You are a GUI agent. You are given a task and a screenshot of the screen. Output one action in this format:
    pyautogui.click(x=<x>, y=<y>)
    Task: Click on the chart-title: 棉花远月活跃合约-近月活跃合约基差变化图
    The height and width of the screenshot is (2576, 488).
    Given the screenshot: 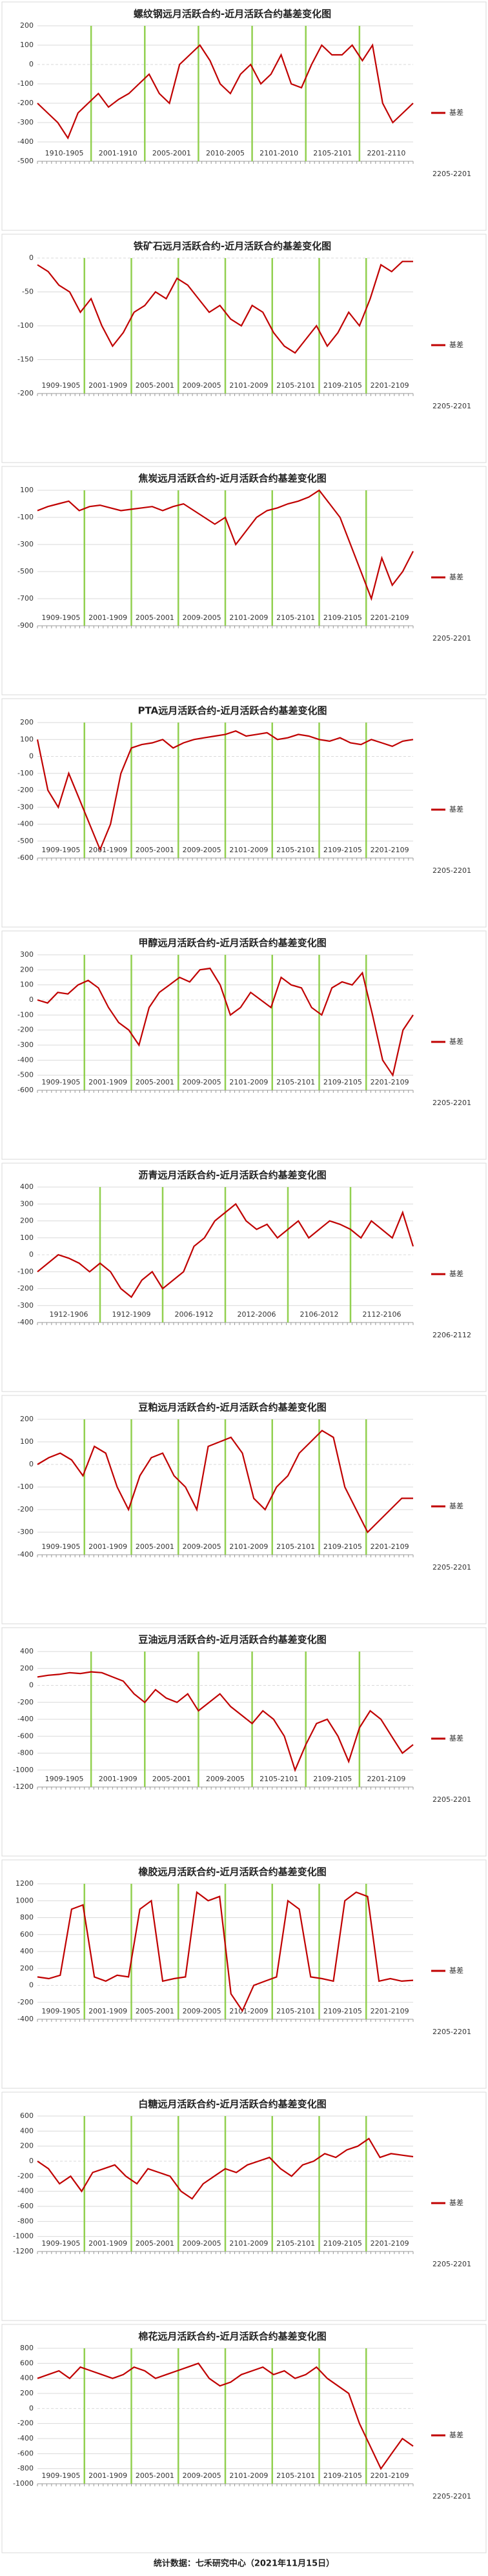 What is the action you would take?
    pyautogui.click(x=232, y=2336)
    